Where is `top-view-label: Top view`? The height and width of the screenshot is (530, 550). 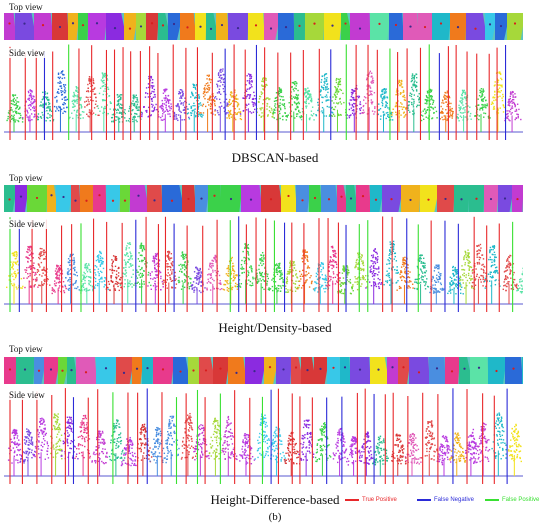
top-view-label: Top view is located at coordinates (26, 178).